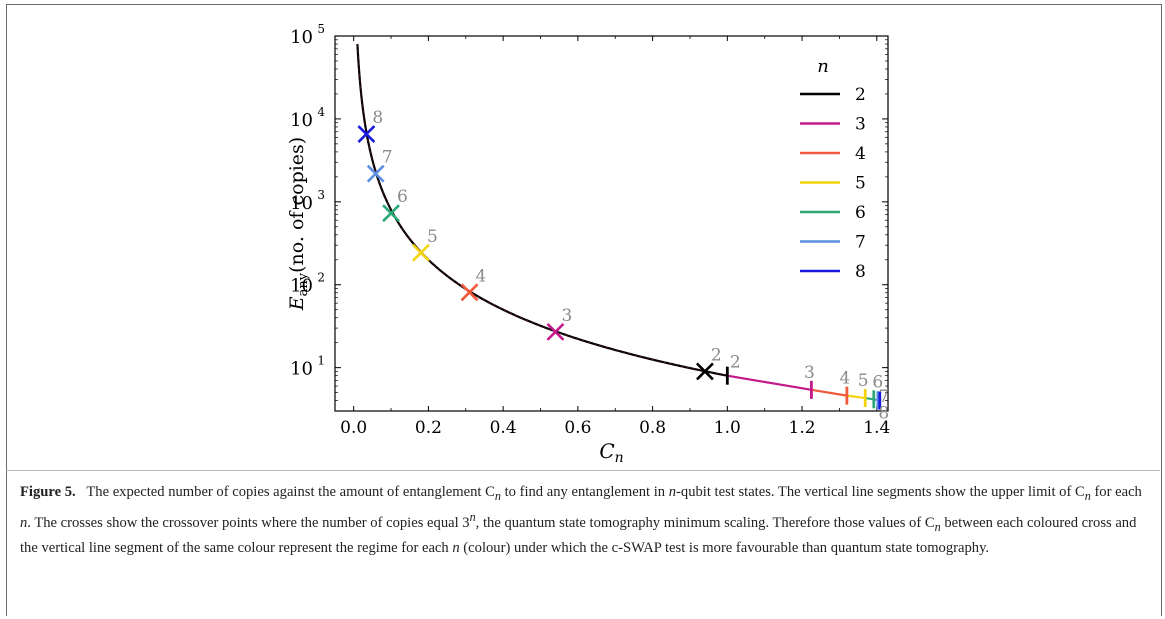  What do you see at coordinates (469, 292) in the screenshot?
I see `cross-4-b` at bounding box center [469, 292].